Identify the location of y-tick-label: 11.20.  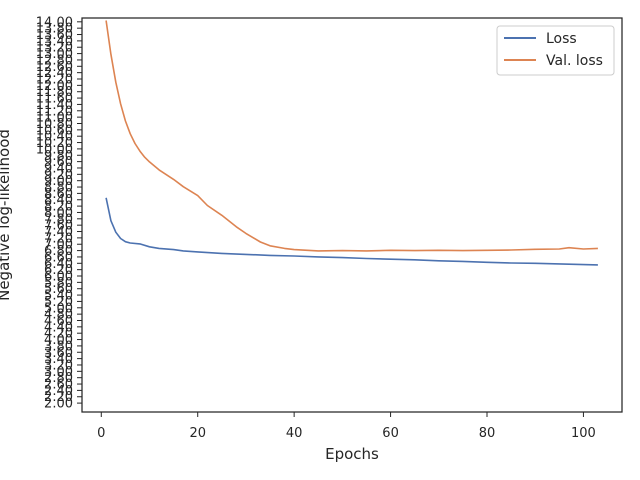
(54, 111).